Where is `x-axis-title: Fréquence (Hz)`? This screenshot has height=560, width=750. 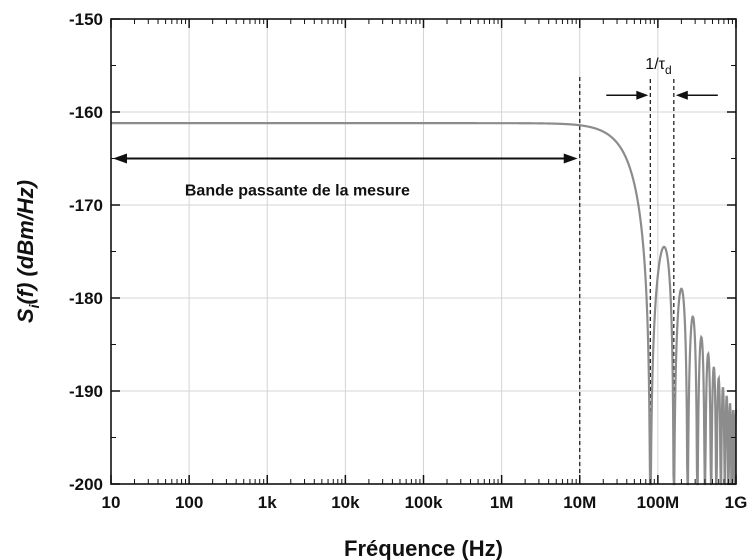 x-axis-title: Fréquence (Hz) is located at coordinates (423, 548).